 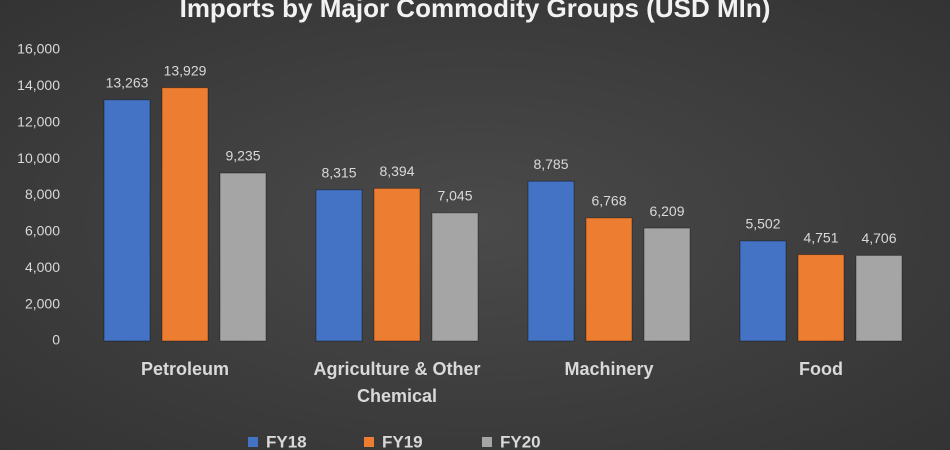 What do you see at coordinates (286, 441) in the screenshot?
I see `legend-label: FY18` at bounding box center [286, 441].